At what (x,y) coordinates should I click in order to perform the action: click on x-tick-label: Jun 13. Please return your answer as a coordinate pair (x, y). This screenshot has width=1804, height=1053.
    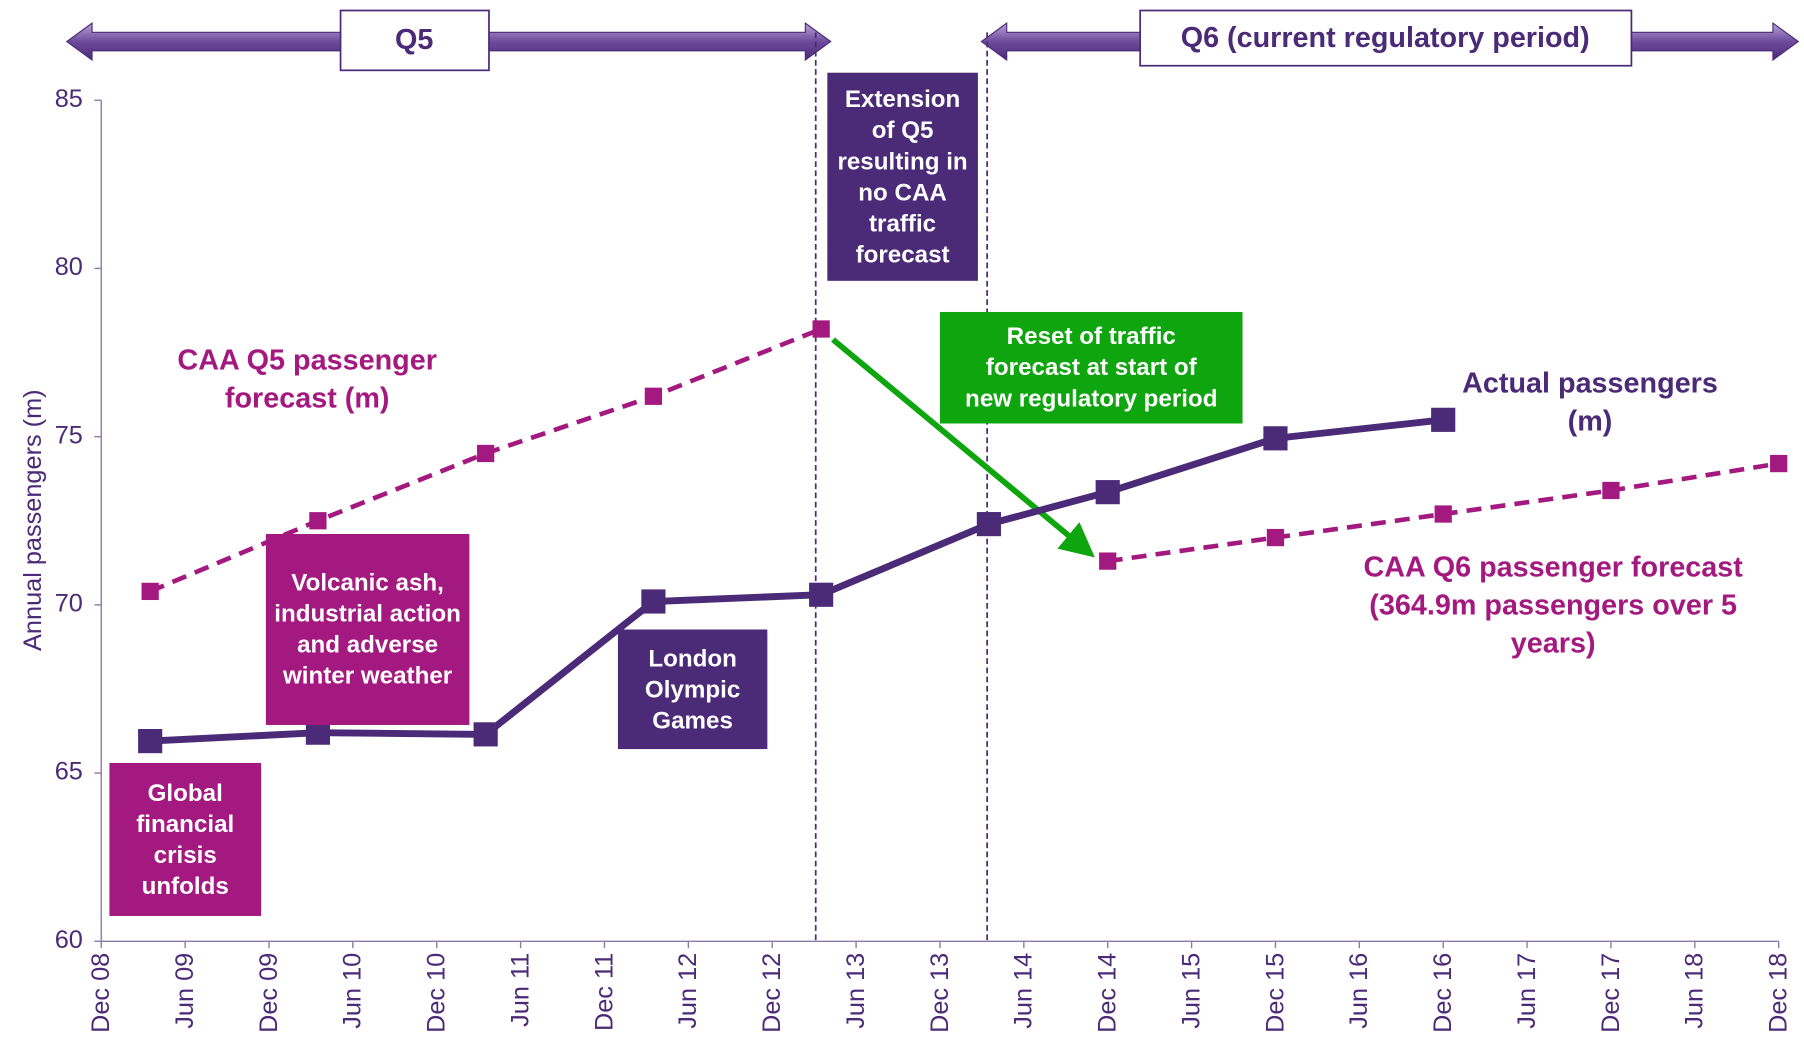
    Looking at the image, I should click on (856, 991).